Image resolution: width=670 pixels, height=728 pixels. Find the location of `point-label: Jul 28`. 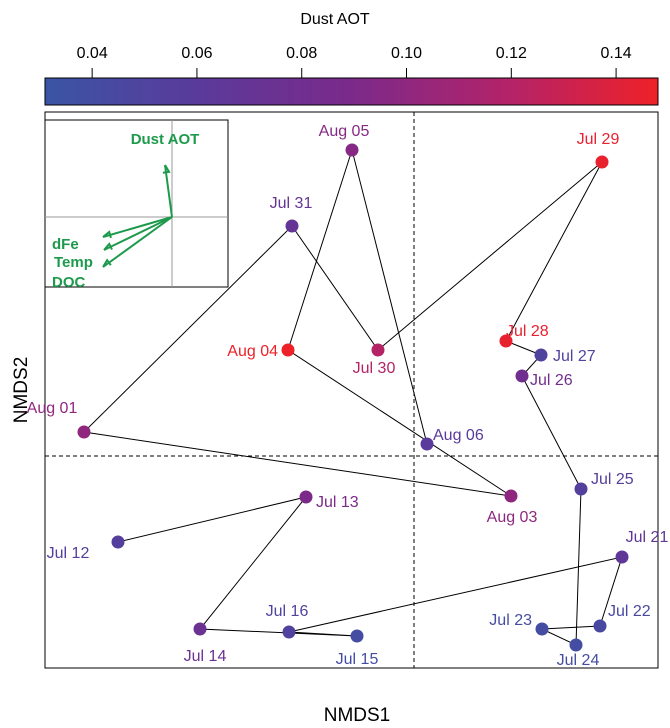

point-label: Jul 28 is located at coordinates (527, 331).